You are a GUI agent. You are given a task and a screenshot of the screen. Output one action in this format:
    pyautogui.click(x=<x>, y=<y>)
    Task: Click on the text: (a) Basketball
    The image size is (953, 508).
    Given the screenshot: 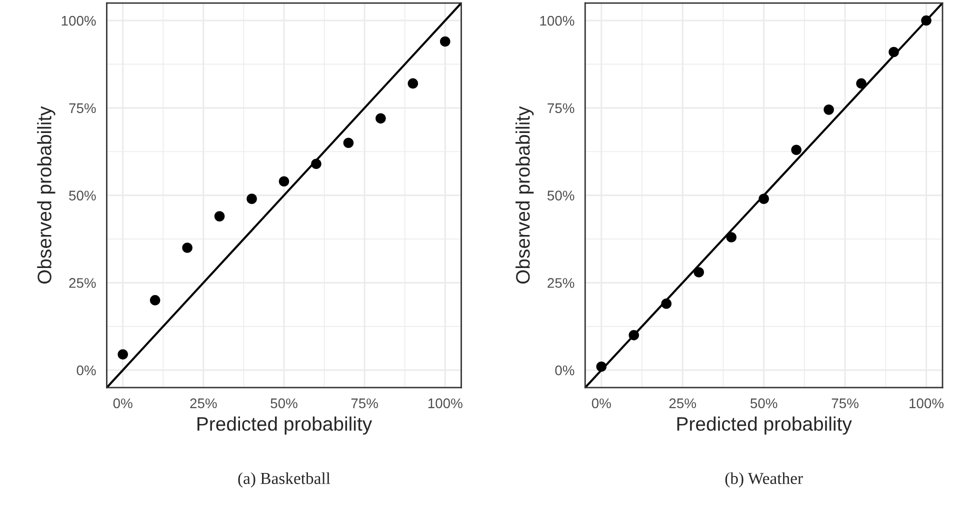 What is the action you would take?
    pyautogui.click(x=284, y=480)
    